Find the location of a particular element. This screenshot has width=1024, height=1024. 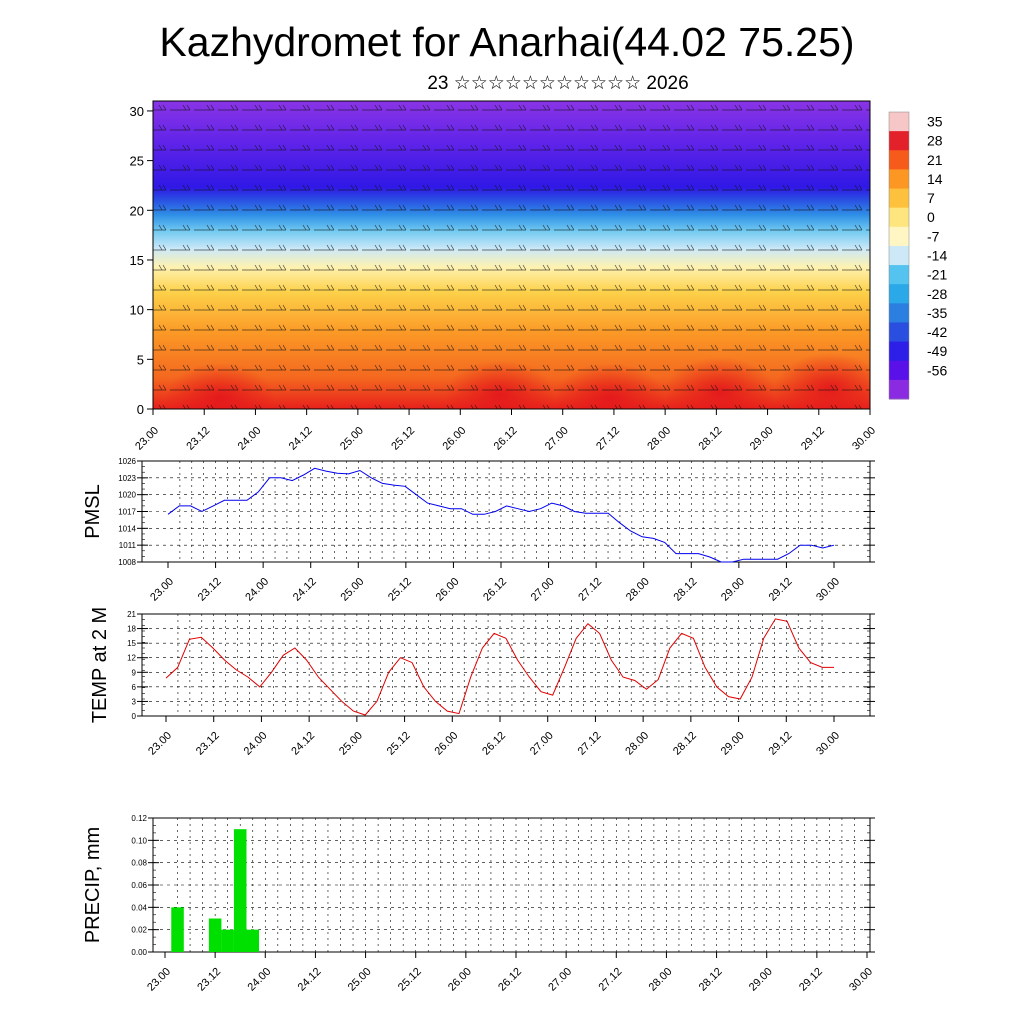

y-axis-label: PRECIP, mm is located at coordinates (93, 885).